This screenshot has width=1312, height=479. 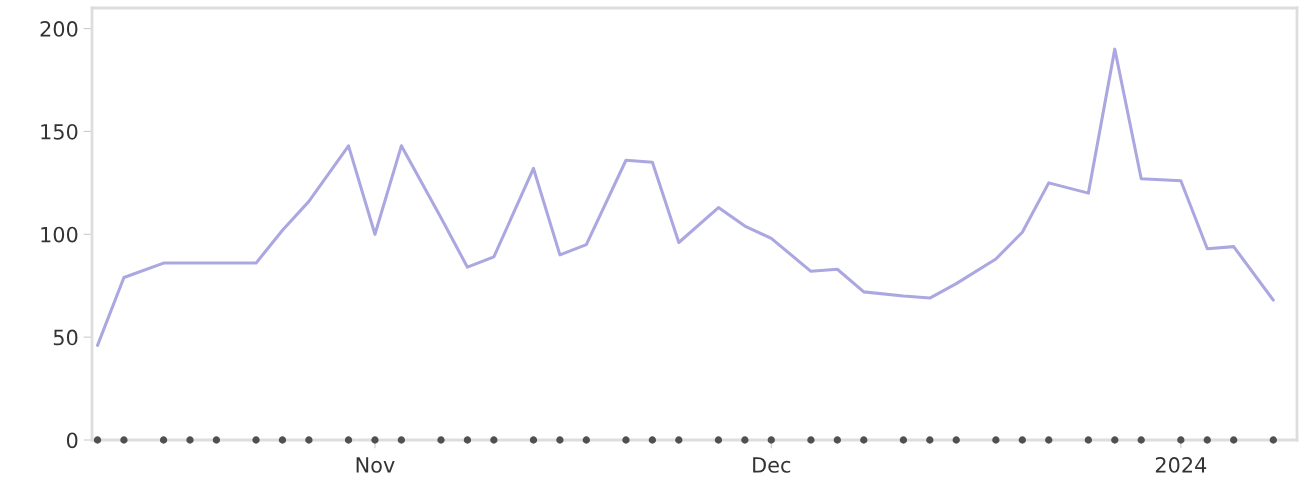 What do you see at coordinates (59, 131) in the screenshot?
I see `y-tick-label: 150` at bounding box center [59, 131].